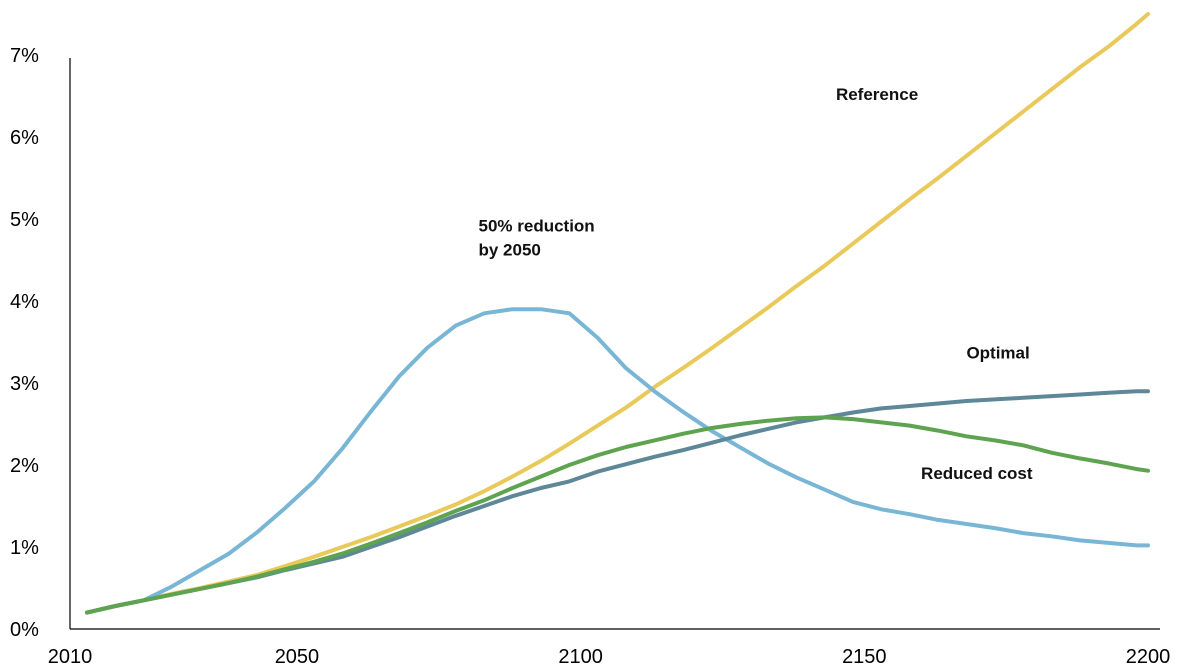  Describe the element at coordinates (24, 302) in the screenshot. I see `y-tick-label: 4%` at that location.